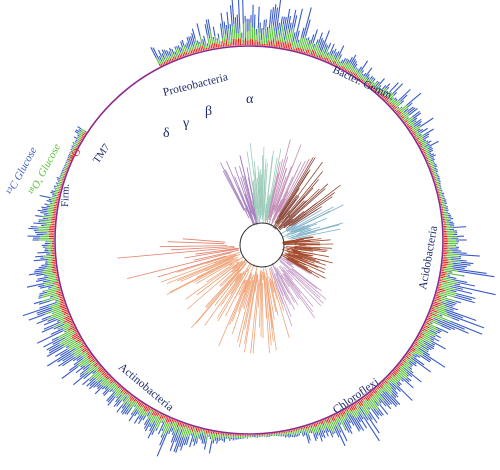 This screenshot has width=500, height=470. What do you see at coordinates (257, 209) in the screenshot?
I see `branch-gamma` at bounding box center [257, 209].